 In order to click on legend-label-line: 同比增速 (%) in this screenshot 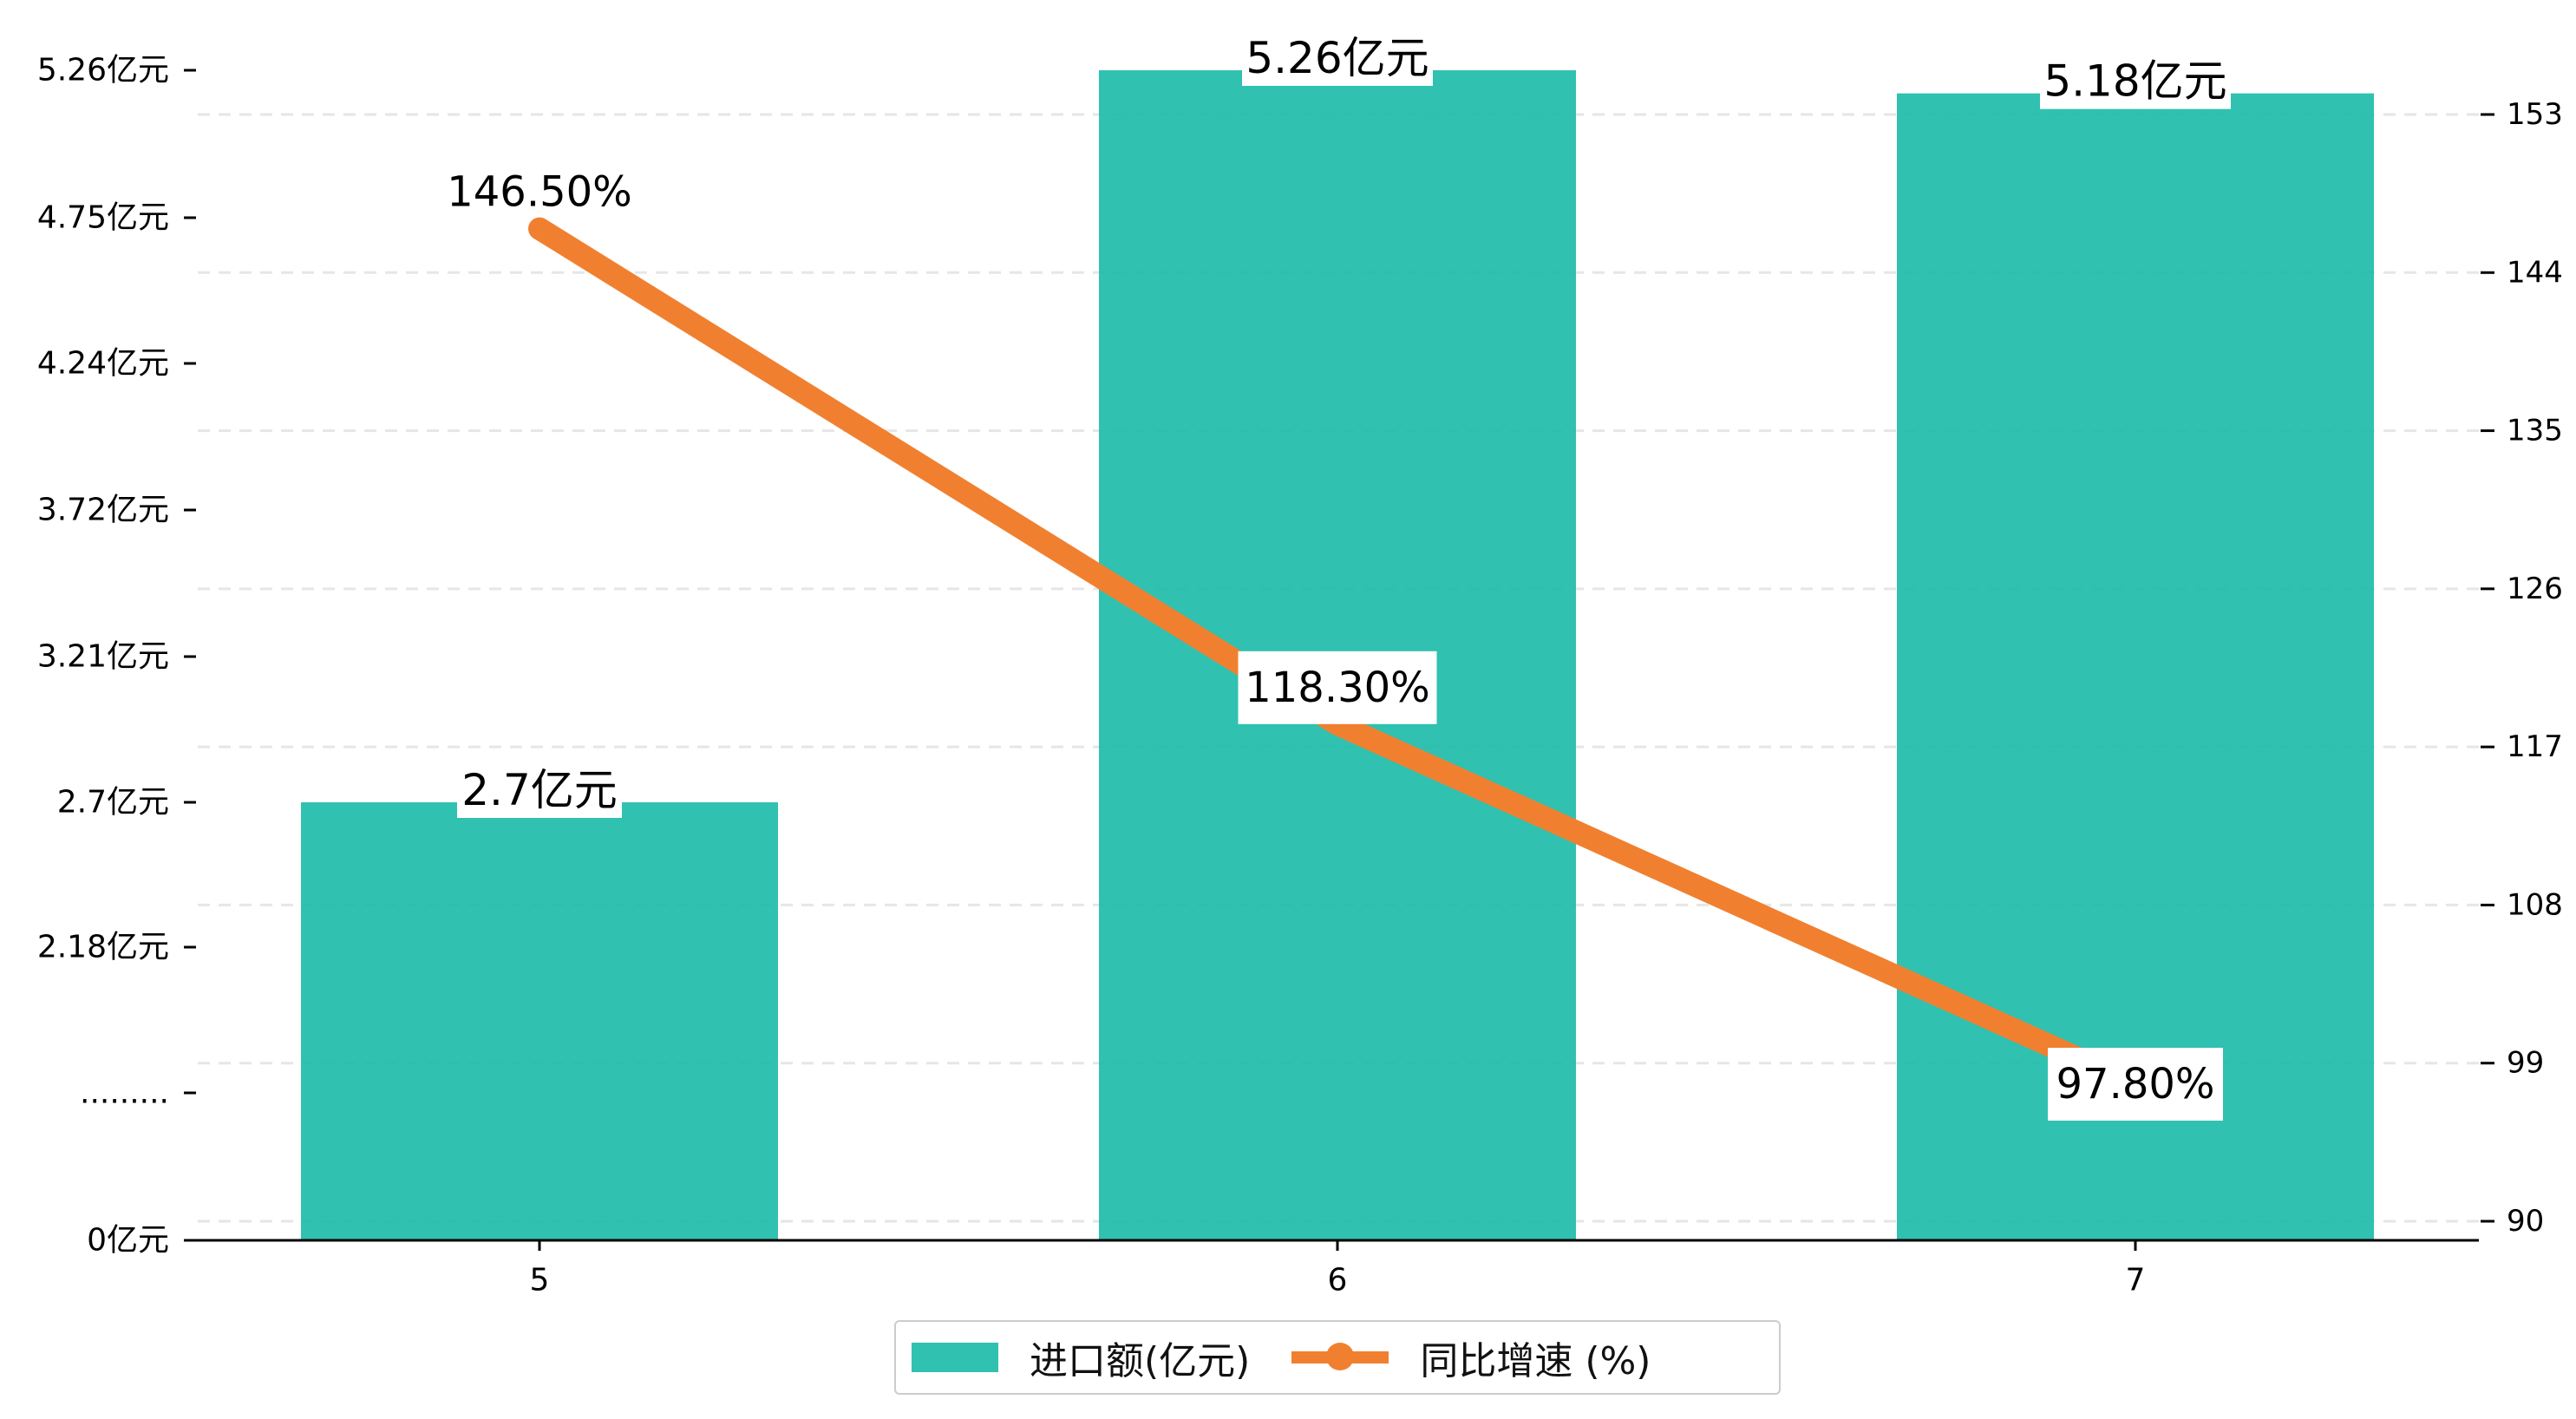, I will do `click(1535, 1361)`.